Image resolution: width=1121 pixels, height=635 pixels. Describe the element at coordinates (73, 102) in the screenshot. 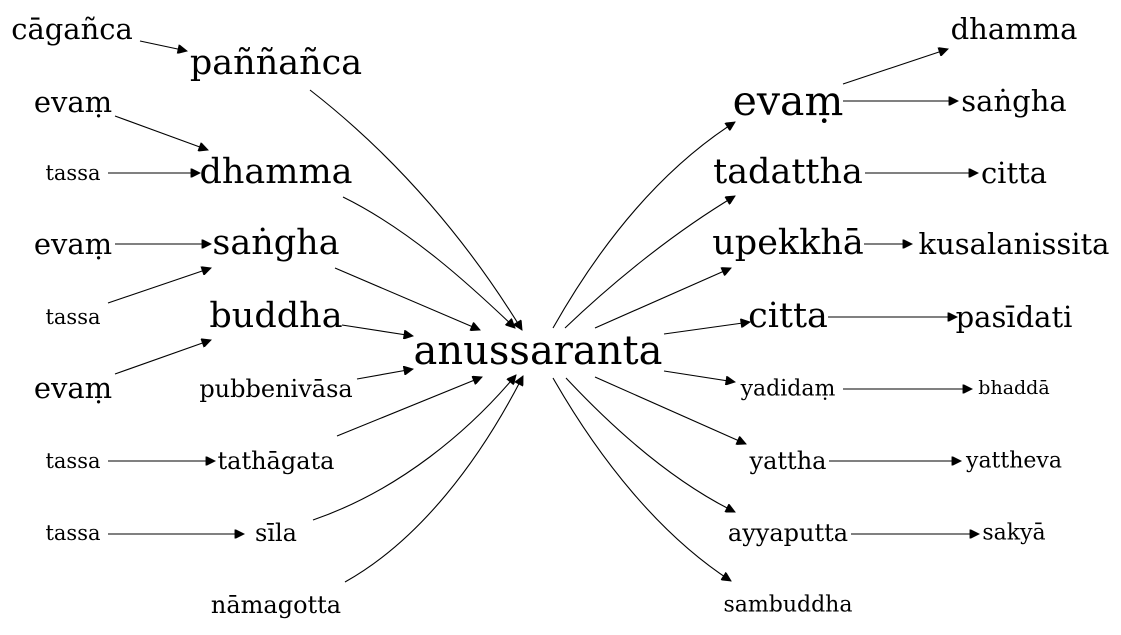

I see `node-left-evam-1: evaṃ` at that location.